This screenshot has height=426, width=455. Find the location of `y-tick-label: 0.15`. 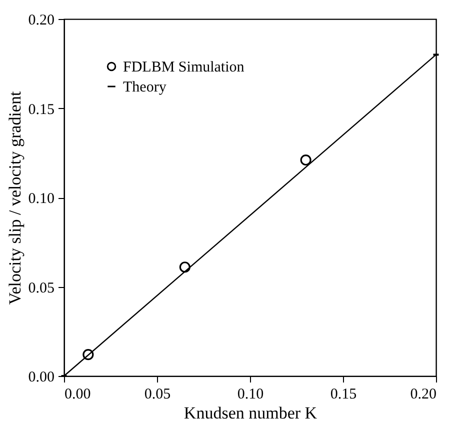

y-tick-label: 0.15 is located at coordinates (41, 110).